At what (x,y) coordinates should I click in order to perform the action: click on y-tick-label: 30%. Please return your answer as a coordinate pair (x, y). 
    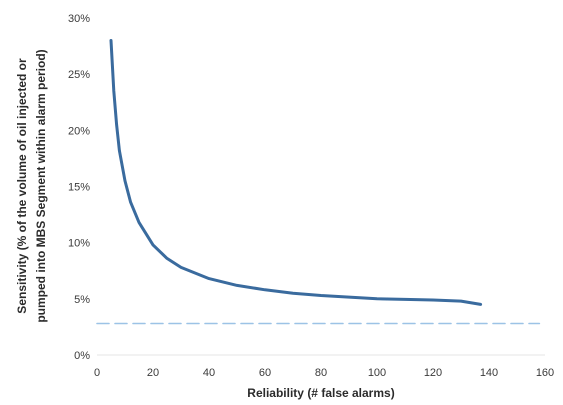
    Looking at the image, I should click on (79, 19).